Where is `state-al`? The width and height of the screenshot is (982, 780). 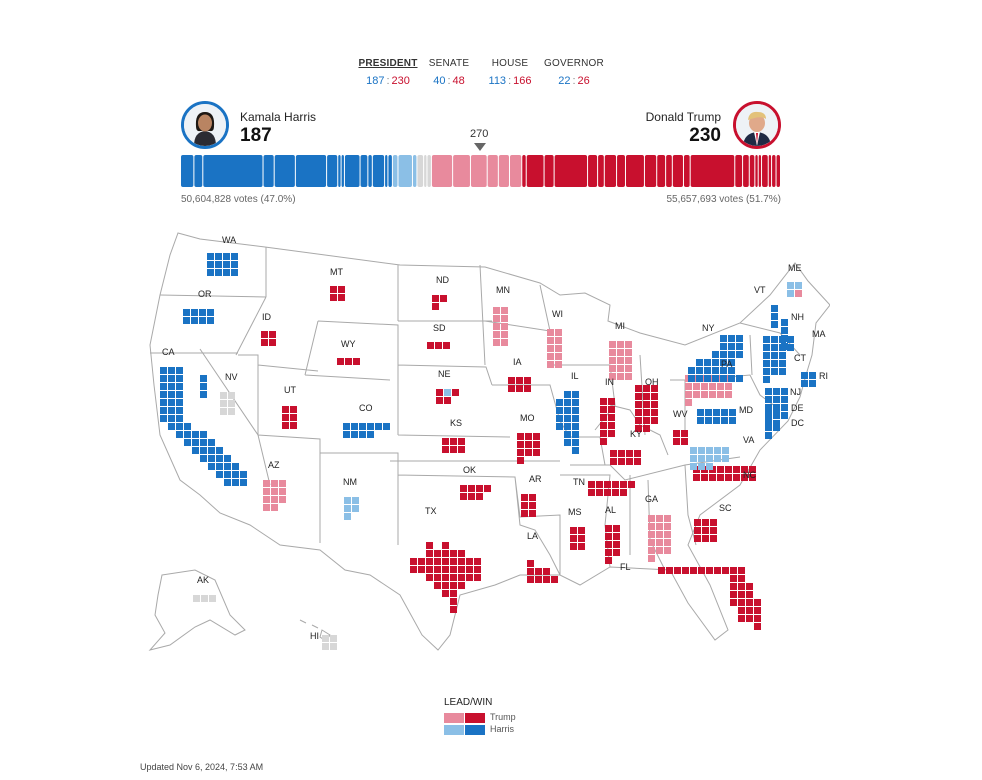
state-al is located at coordinates (612, 544).